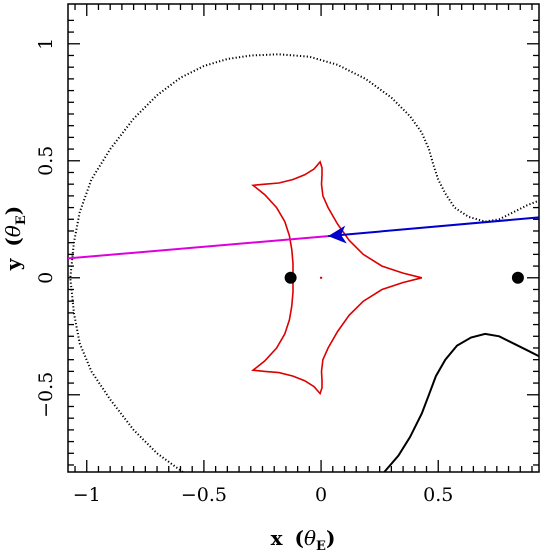 The height and width of the screenshot is (555, 541). What do you see at coordinates (321, 495) in the screenshot?
I see `x-tick-label: 0` at bounding box center [321, 495].